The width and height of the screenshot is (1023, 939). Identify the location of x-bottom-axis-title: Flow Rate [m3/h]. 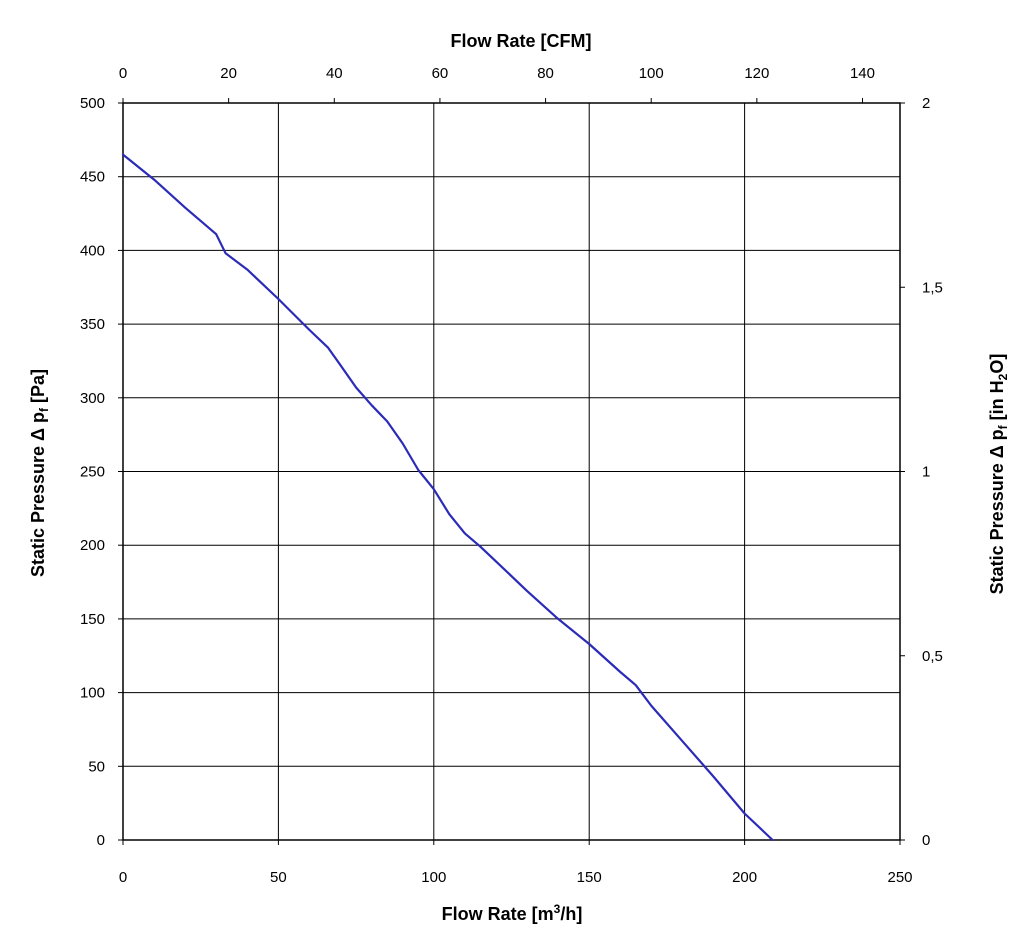
(512, 913).